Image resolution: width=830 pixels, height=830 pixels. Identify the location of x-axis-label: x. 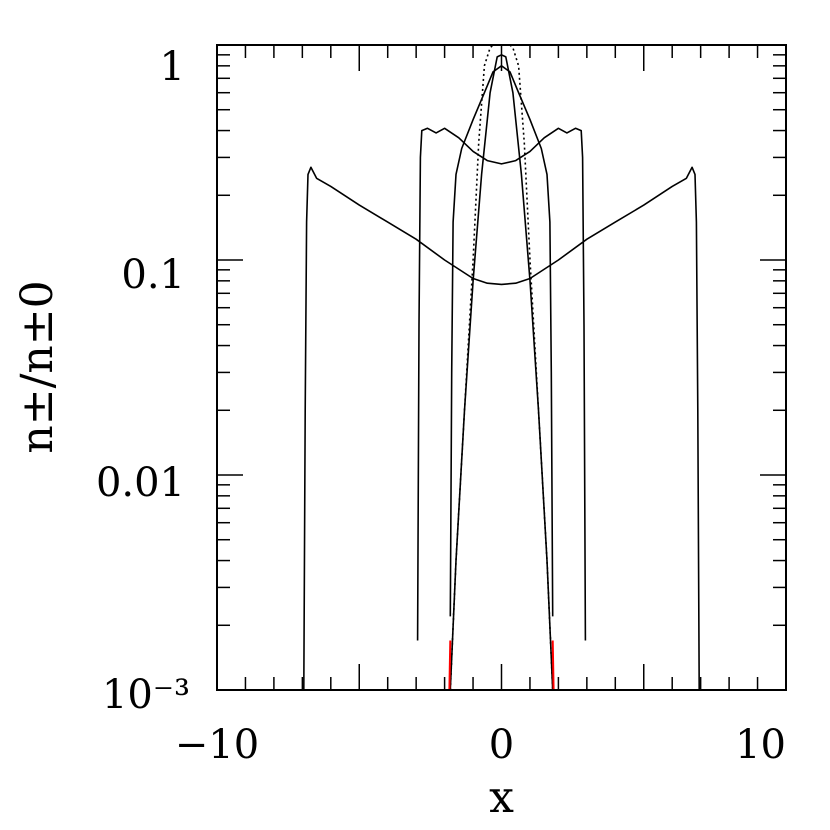
(501, 797).